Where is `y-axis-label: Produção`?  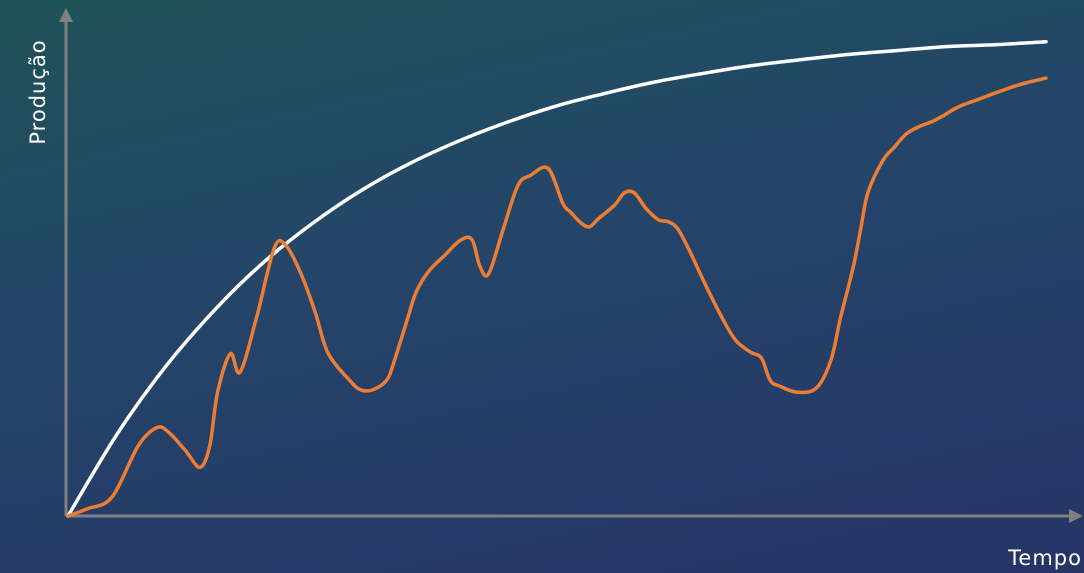
y-axis-label: Produção is located at coordinates (38, 91).